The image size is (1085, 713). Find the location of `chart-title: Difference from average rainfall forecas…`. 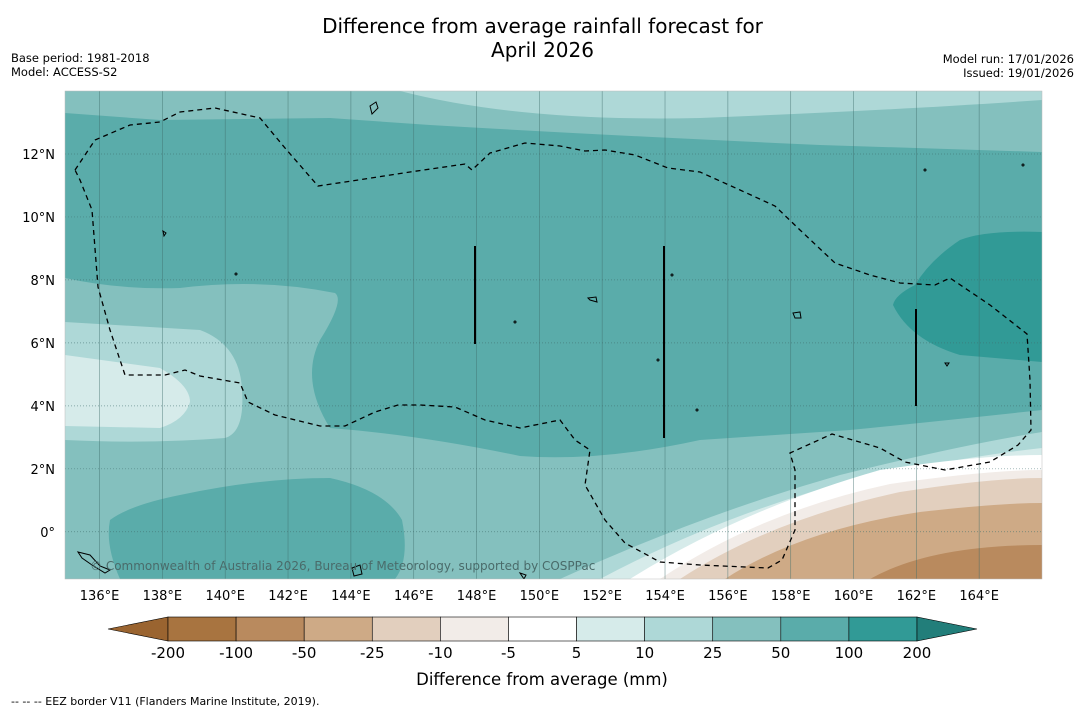

chart-title: Difference from average rainfall forecas… is located at coordinates (542, 38).